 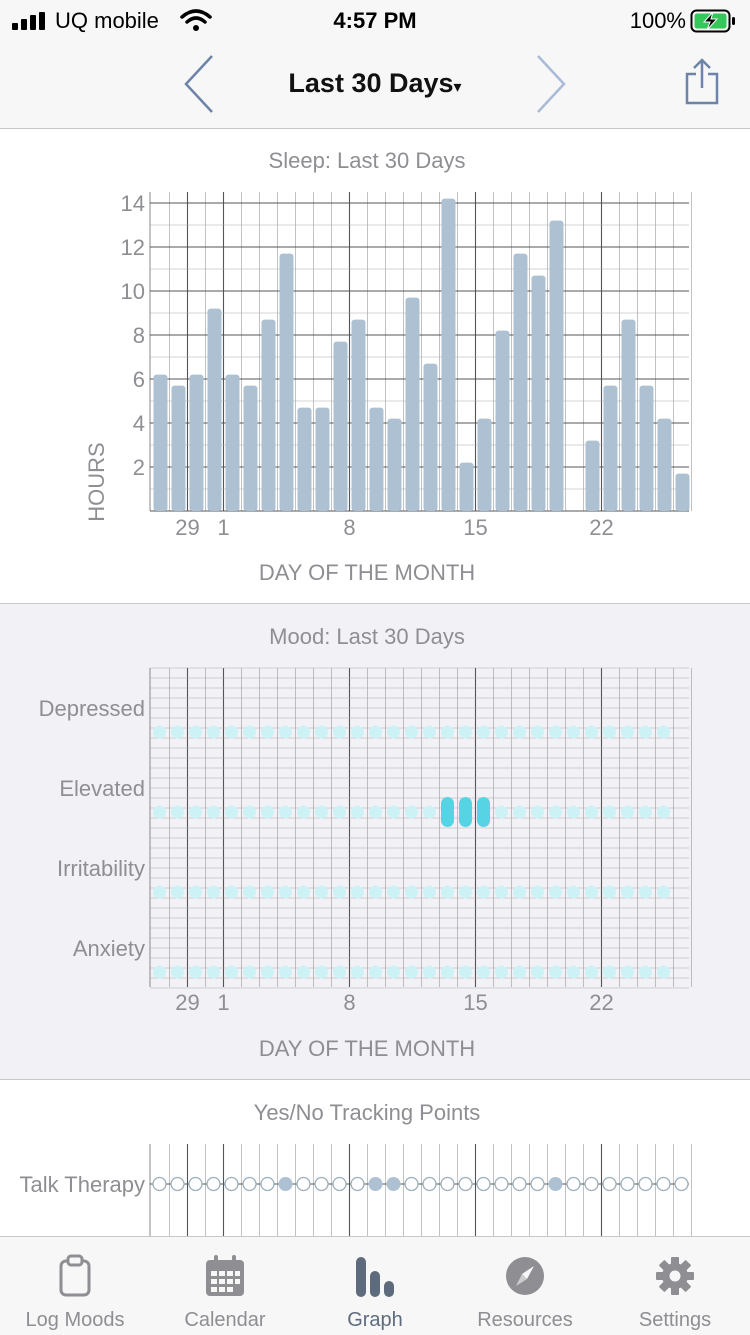 What do you see at coordinates (457, 87) in the screenshot?
I see `dropdown-caret-icon: ▾` at bounding box center [457, 87].